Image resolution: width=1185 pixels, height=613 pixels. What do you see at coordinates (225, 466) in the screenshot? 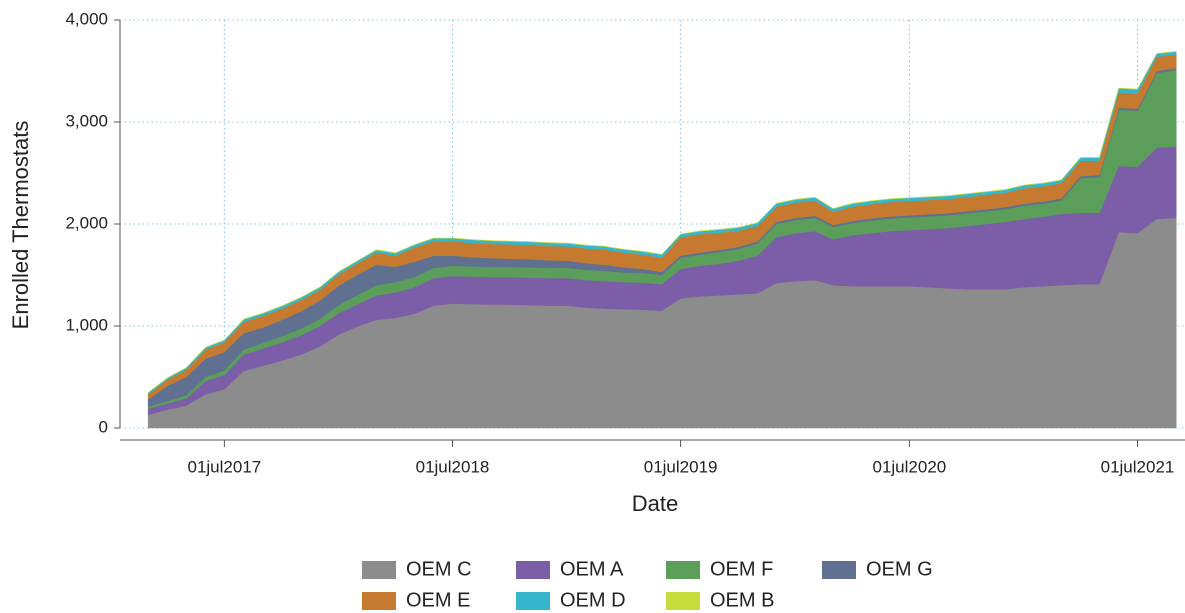
I see `x-tick-label: 01jul2017` at bounding box center [225, 466].